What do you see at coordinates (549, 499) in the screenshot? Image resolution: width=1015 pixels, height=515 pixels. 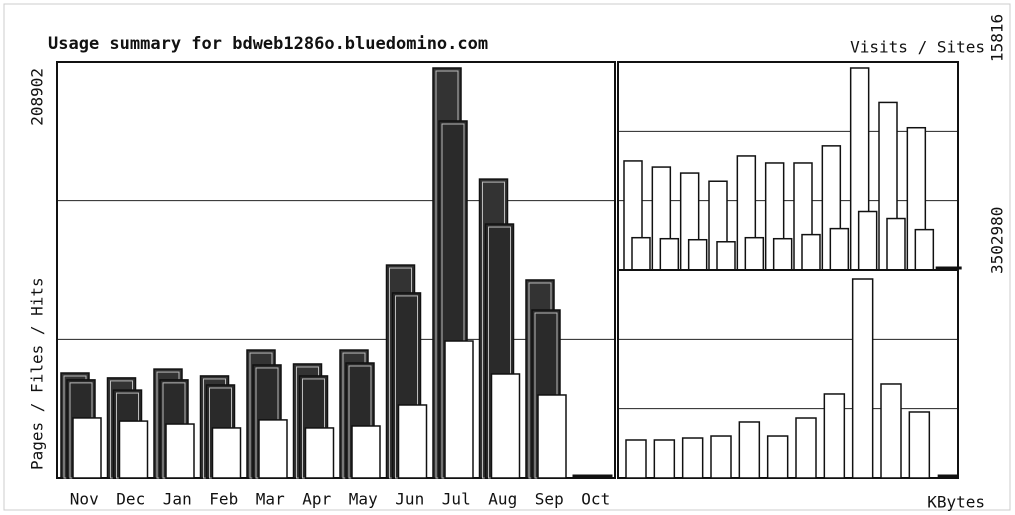 I see `x-tick-label: Sep` at bounding box center [549, 499].